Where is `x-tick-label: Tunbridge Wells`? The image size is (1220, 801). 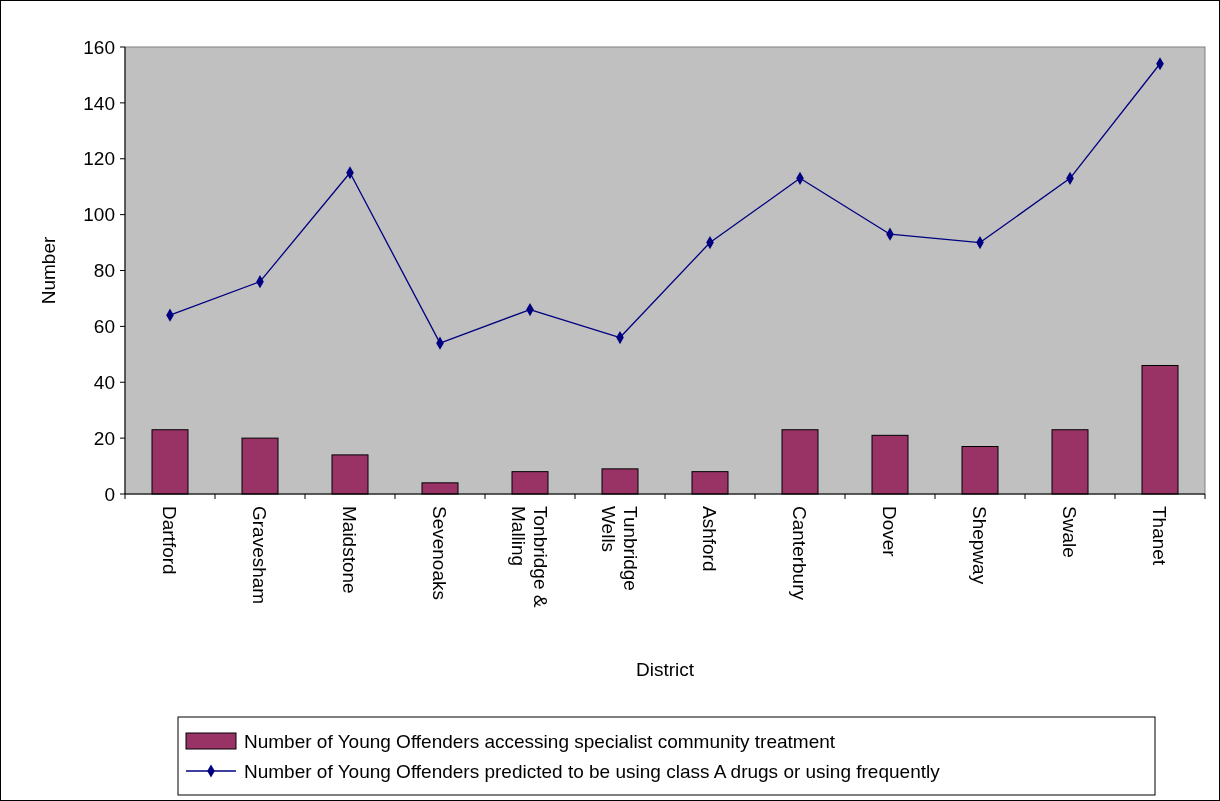 x-tick-label: Tunbridge Wells is located at coordinates (619, 548).